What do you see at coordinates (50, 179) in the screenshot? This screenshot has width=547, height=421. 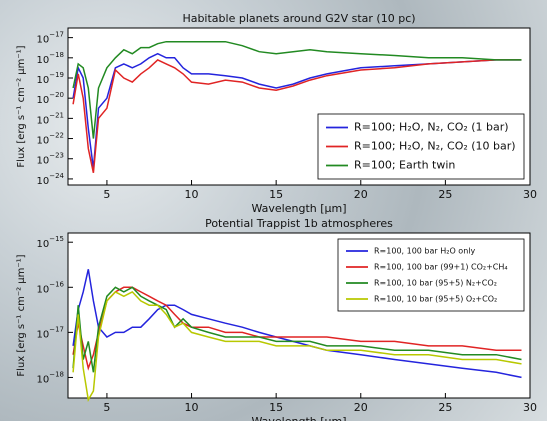 I see `y-tick-label: 10−24` at bounding box center [50, 179].